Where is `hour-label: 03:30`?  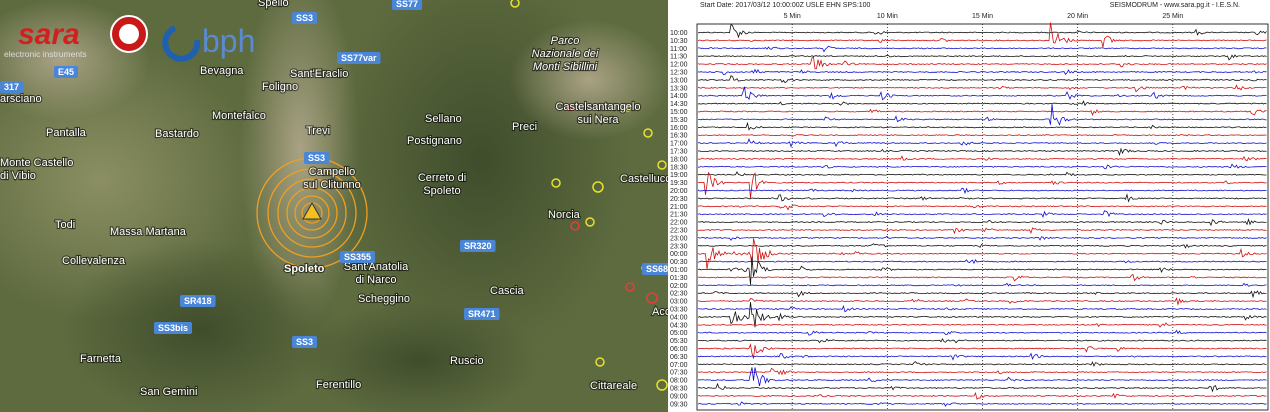 hour-label: 03:30 is located at coordinates (679, 310).